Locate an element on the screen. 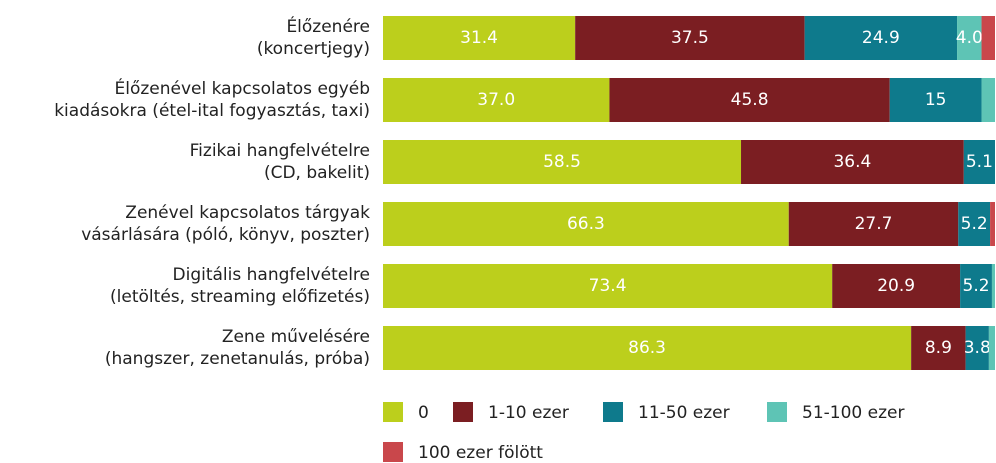 This screenshot has width=996, height=463. legend-label: 1-10 ezer is located at coordinates (528, 413).